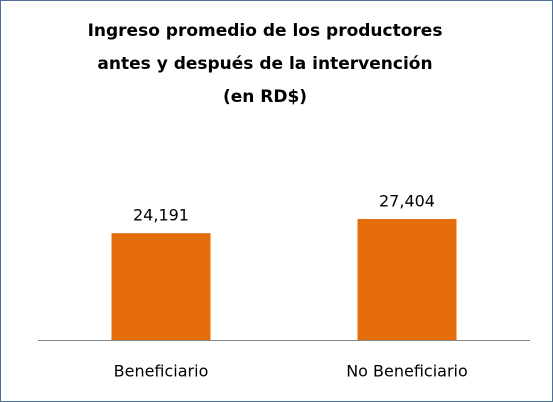  I want to click on data-label: 27,404, so click(407, 201).